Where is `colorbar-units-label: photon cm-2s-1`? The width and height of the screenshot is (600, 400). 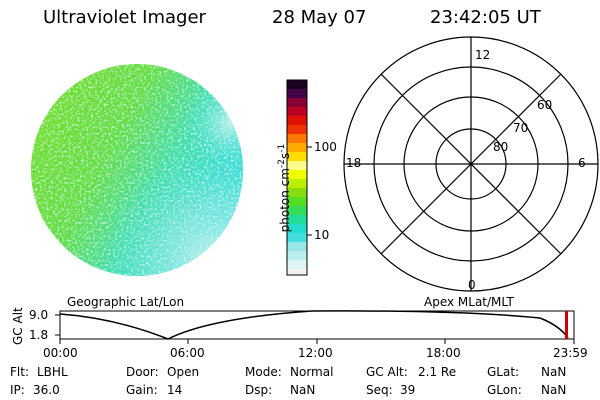 colorbar-units-label: photon cm-2s-1 is located at coordinates (279, 191).